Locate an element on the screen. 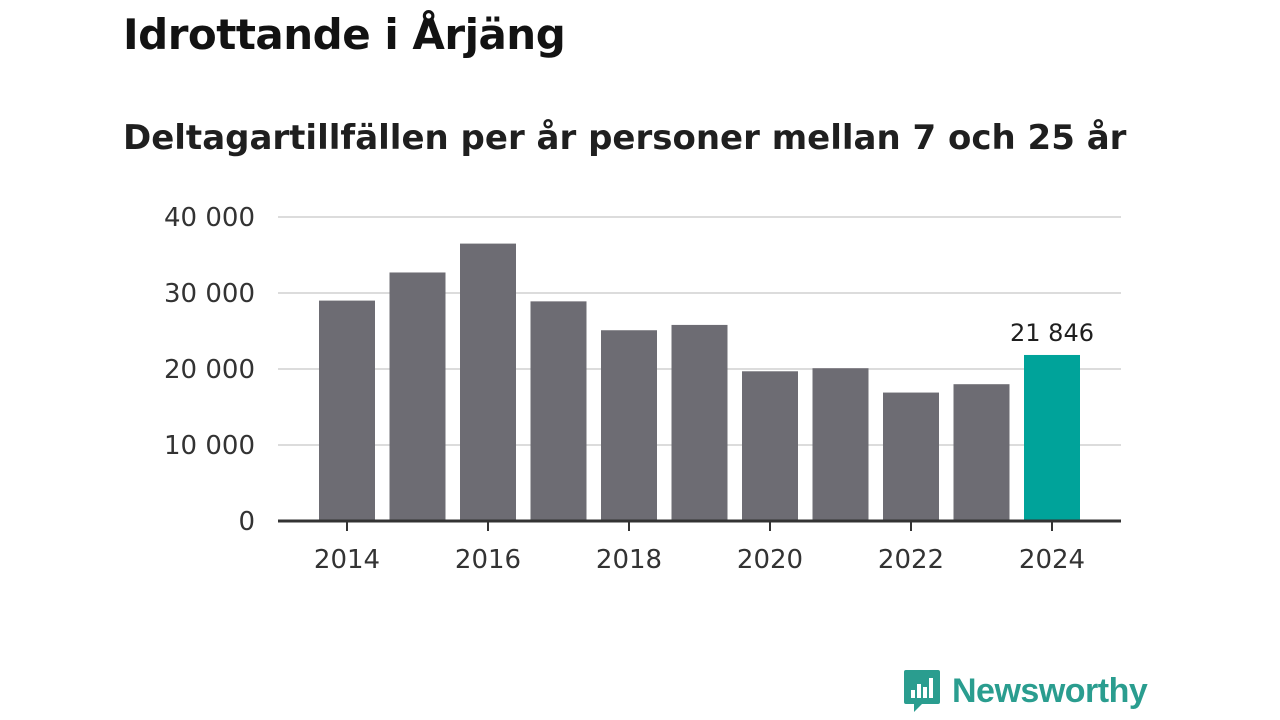 The width and height of the screenshot is (1280, 720). bar-2015 is located at coordinates (417, 396).